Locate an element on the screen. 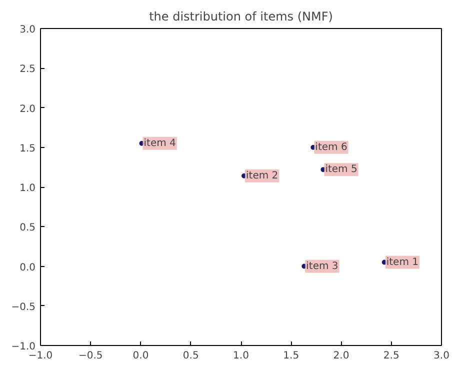 This screenshot has height=365, width=463. x-tick-label: 1.5 is located at coordinates (291, 356).